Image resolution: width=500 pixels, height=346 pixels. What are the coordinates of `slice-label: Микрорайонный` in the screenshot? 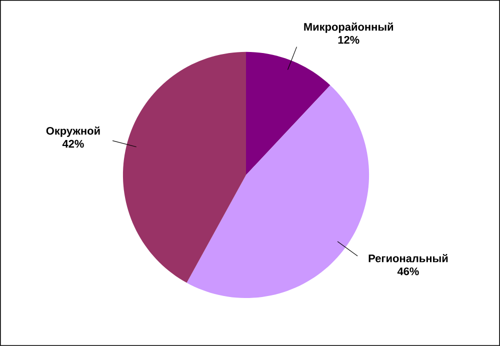 It's located at (349, 27).